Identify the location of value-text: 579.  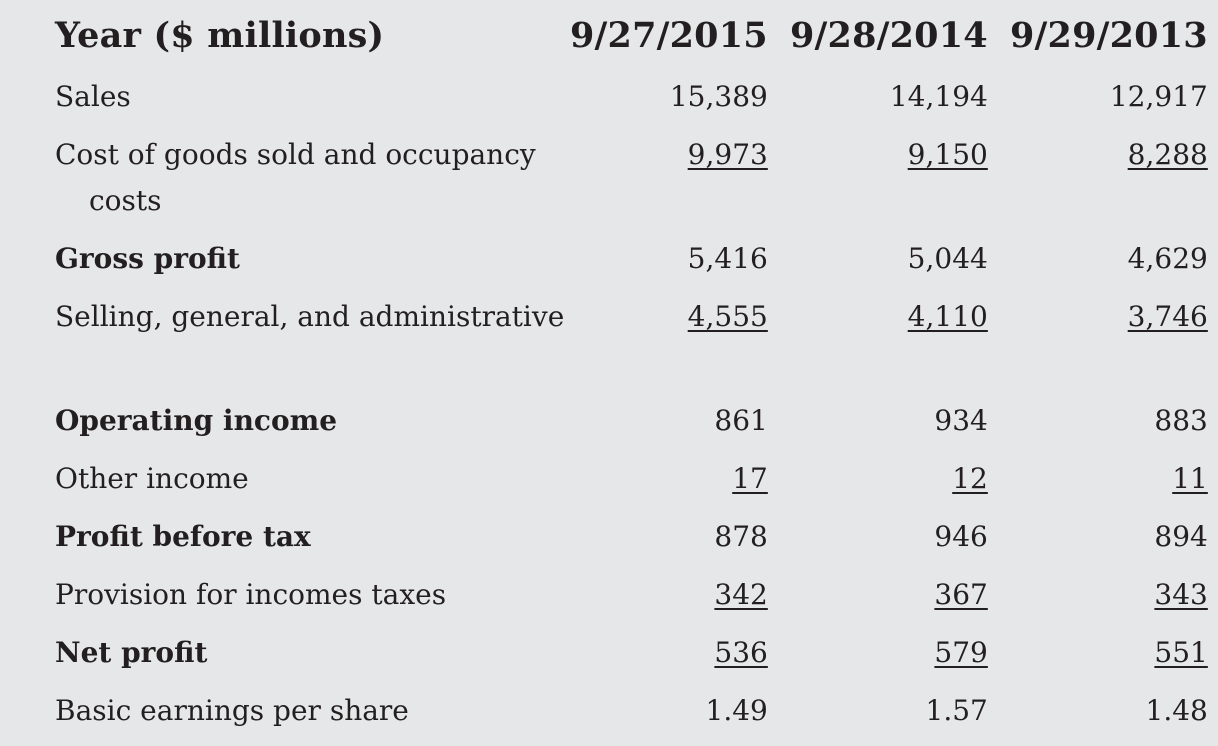
(961, 652).